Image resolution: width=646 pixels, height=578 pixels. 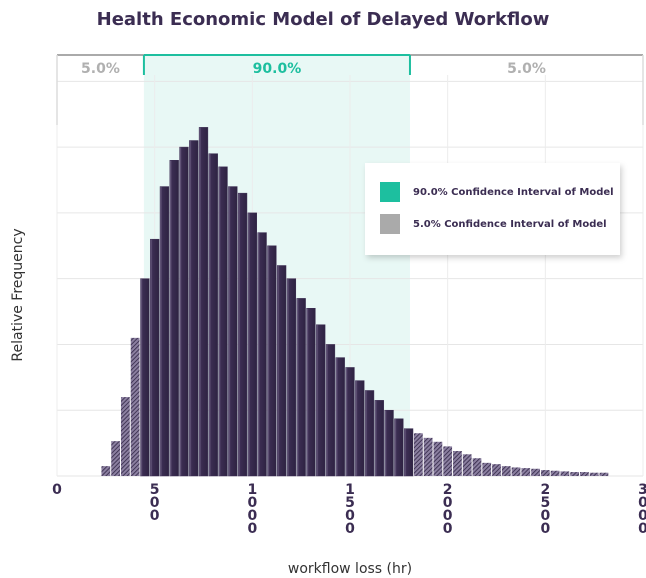 I want to click on x-axis-label: workflow loss (hr), so click(x=350, y=569).